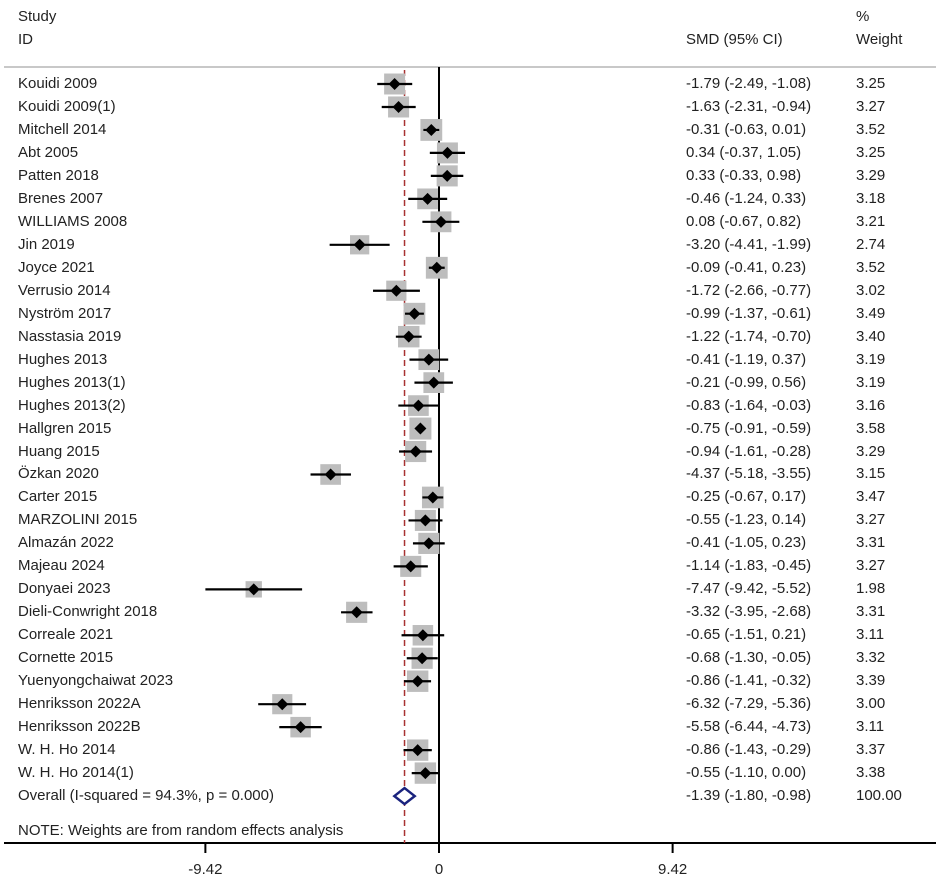 Image resolution: width=936 pixels, height=882 pixels. What do you see at coordinates (746, 497) in the screenshot?
I see `study-ci-text: -0.25 (-0.67, 0.17)` at bounding box center [746, 497].